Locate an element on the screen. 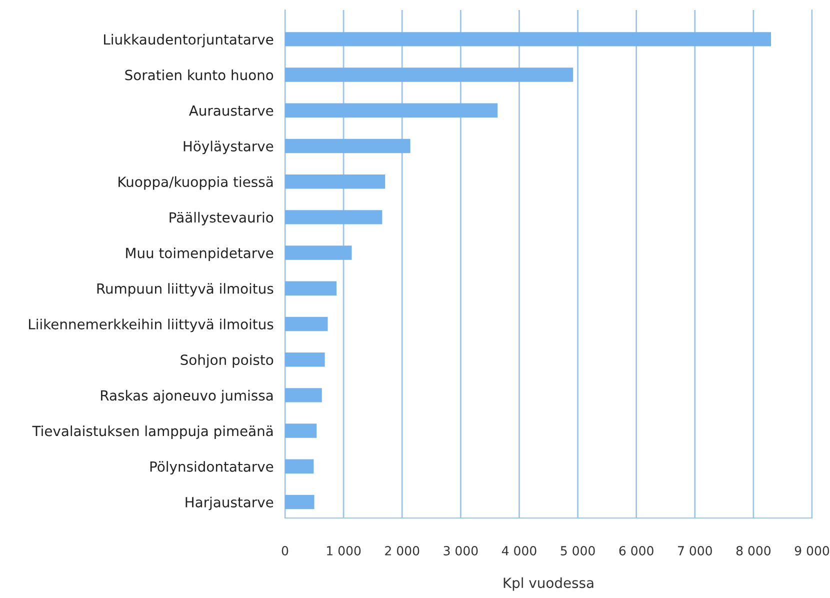 The width and height of the screenshot is (830, 598). x-tick-label: 8 000 is located at coordinates (753, 551).